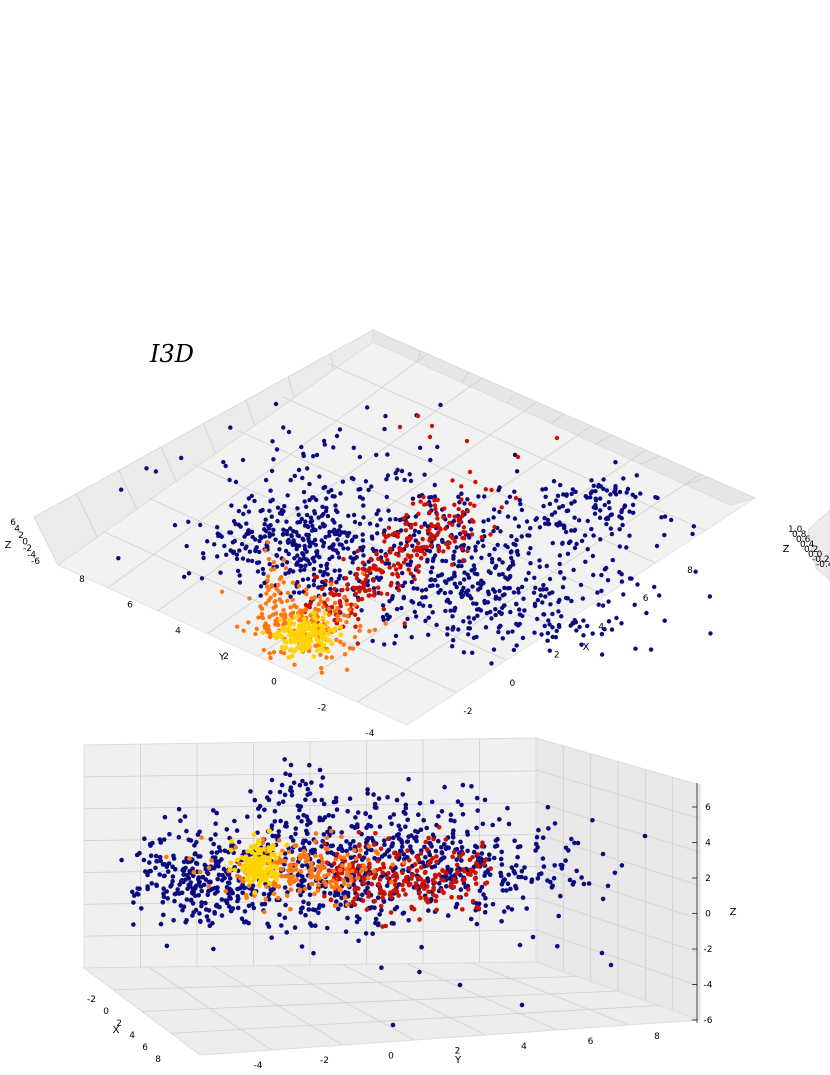  What do you see at coordinates (795, 530) in the screenshot?
I see `z-tick-label: 1.0` at bounding box center [795, 530].